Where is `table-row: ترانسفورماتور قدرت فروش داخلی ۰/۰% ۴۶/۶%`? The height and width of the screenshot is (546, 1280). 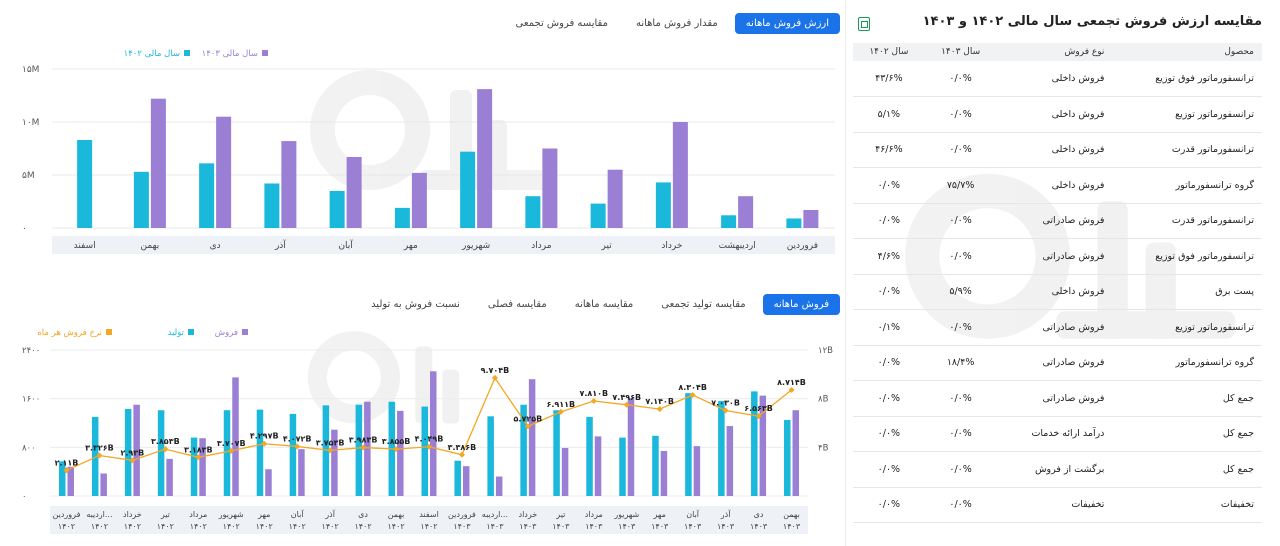 table-row: ترانسفورماتور قدرت فروش داخلی ۰/۰% ۴۶/۶% is located at coordinates (1057, 150).